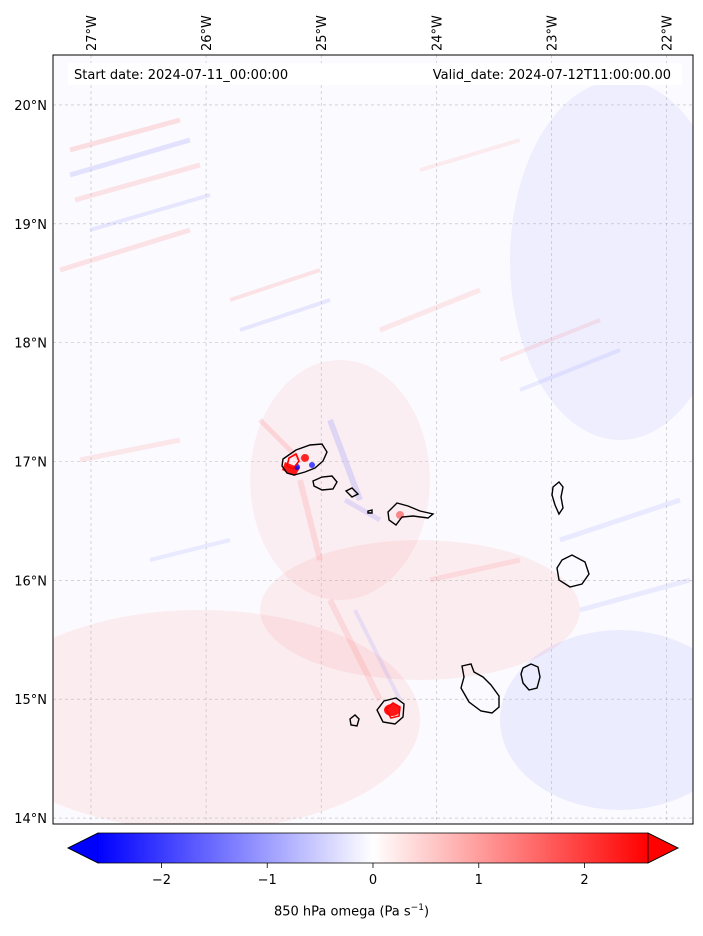  What do you see at coordinates (343, 585) in the screenshot?
I see `omega-contours` at bounding box center [343, 585].